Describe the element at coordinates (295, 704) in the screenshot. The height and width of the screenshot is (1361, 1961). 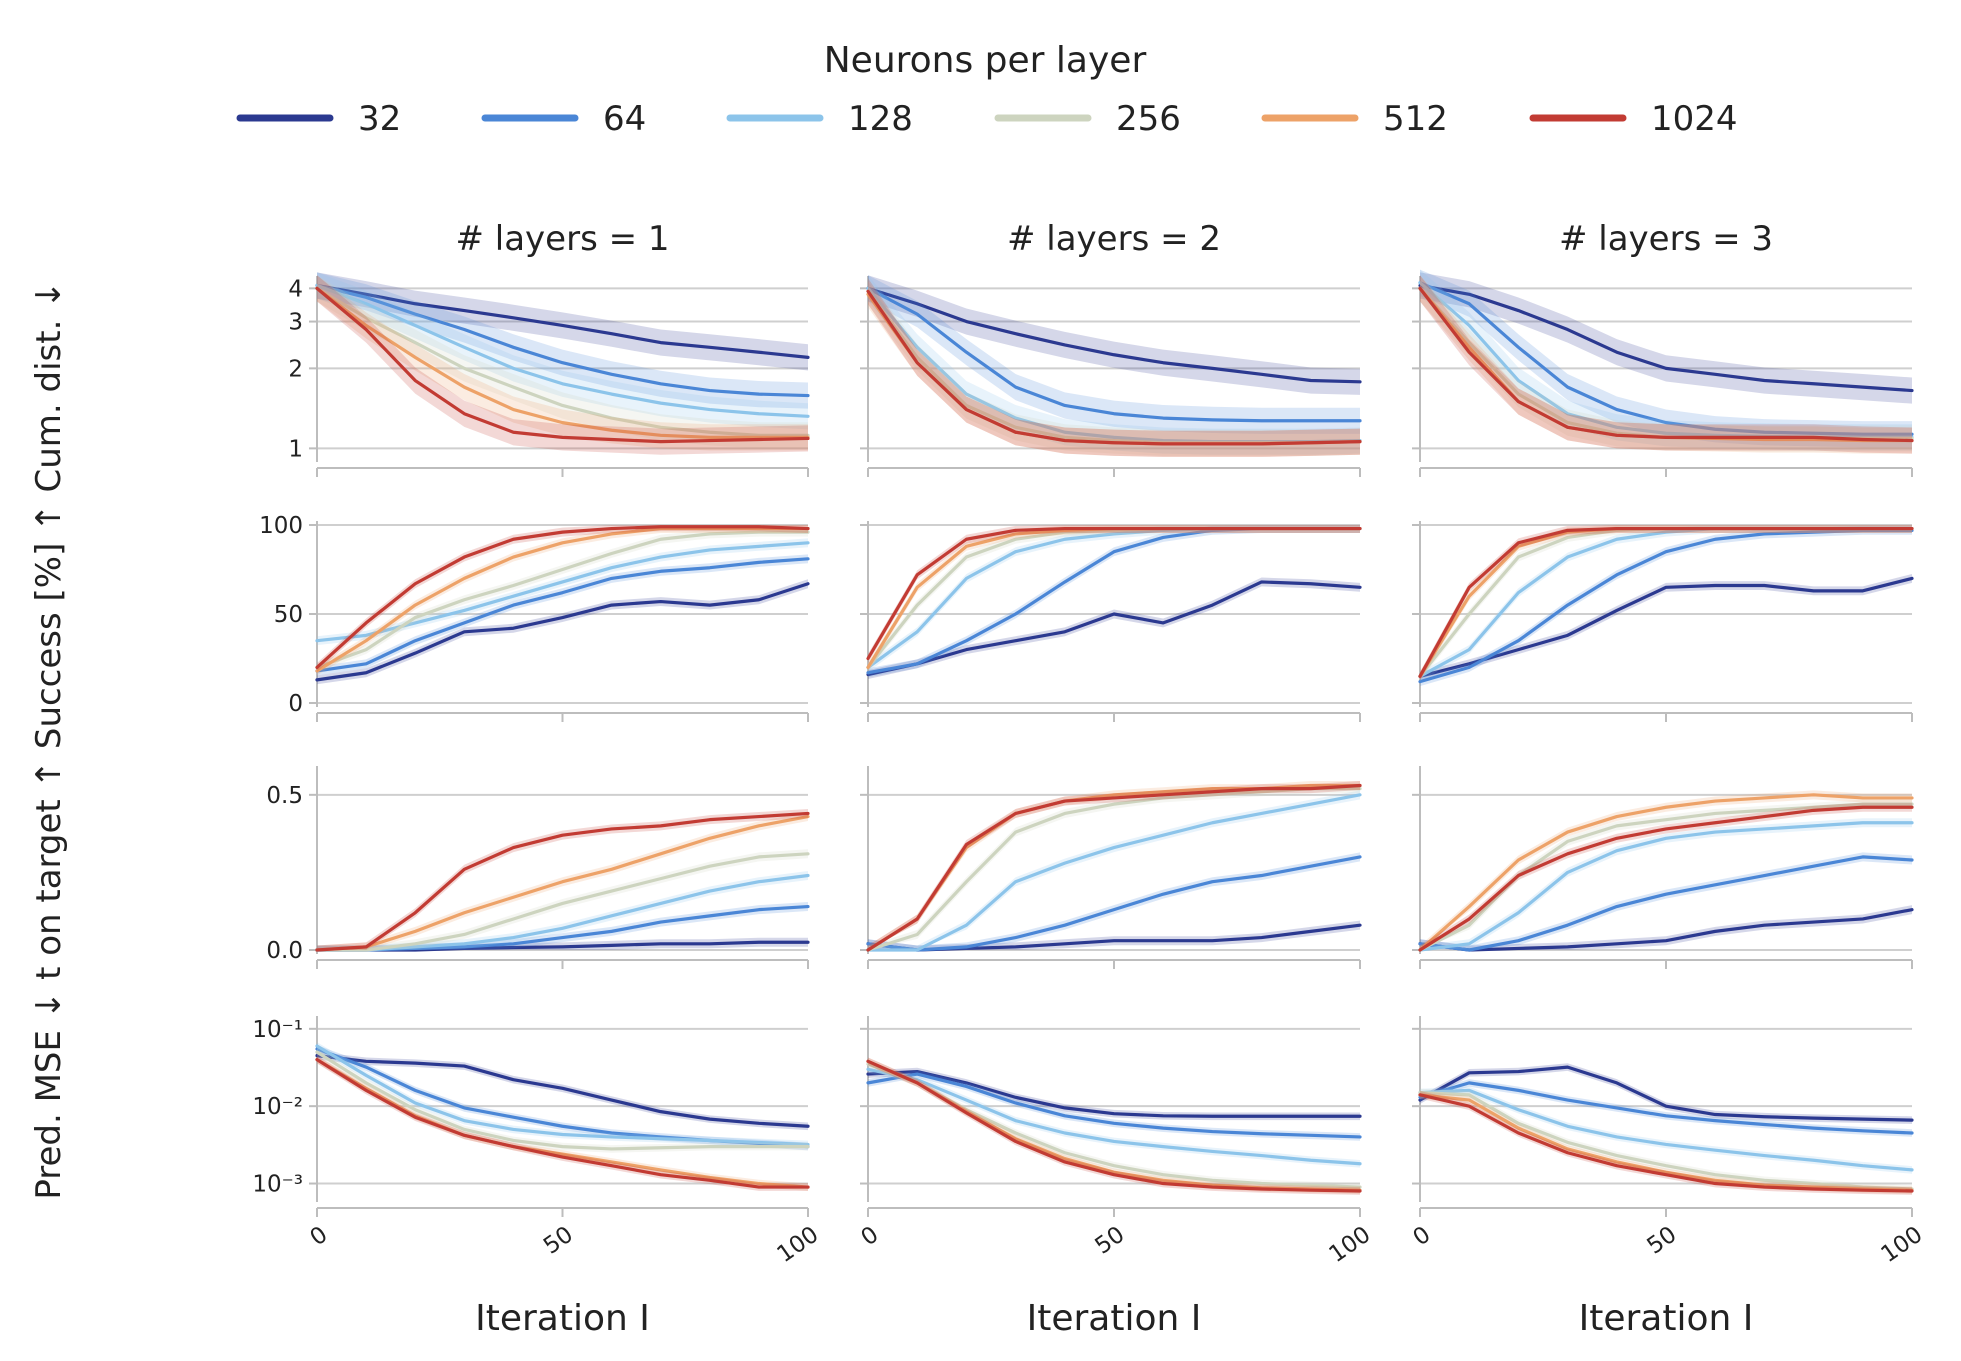
I see `y-tick-label: 0` at that location.